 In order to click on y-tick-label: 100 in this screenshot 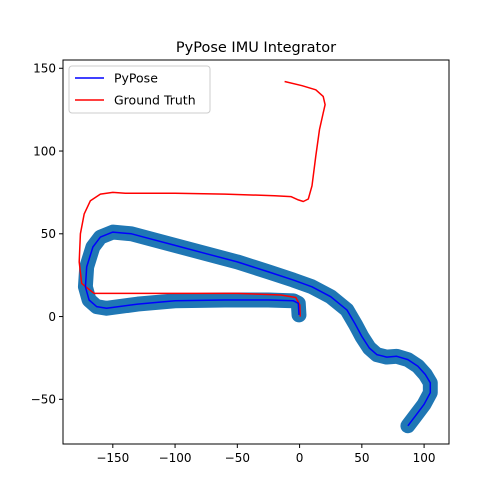, I will do `click(44, 151)`.